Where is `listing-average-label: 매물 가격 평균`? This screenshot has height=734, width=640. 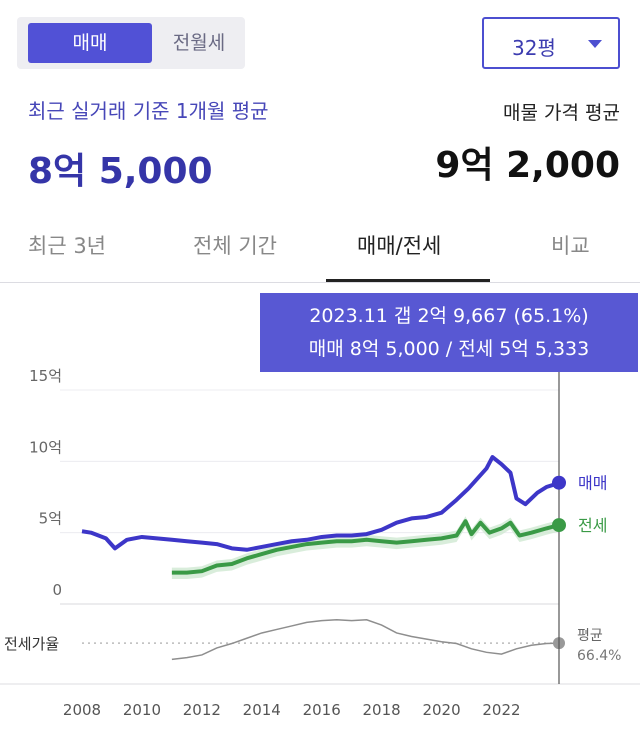 listing-average-label: 매물 가격 평균 is located at coordinates (561, 113).